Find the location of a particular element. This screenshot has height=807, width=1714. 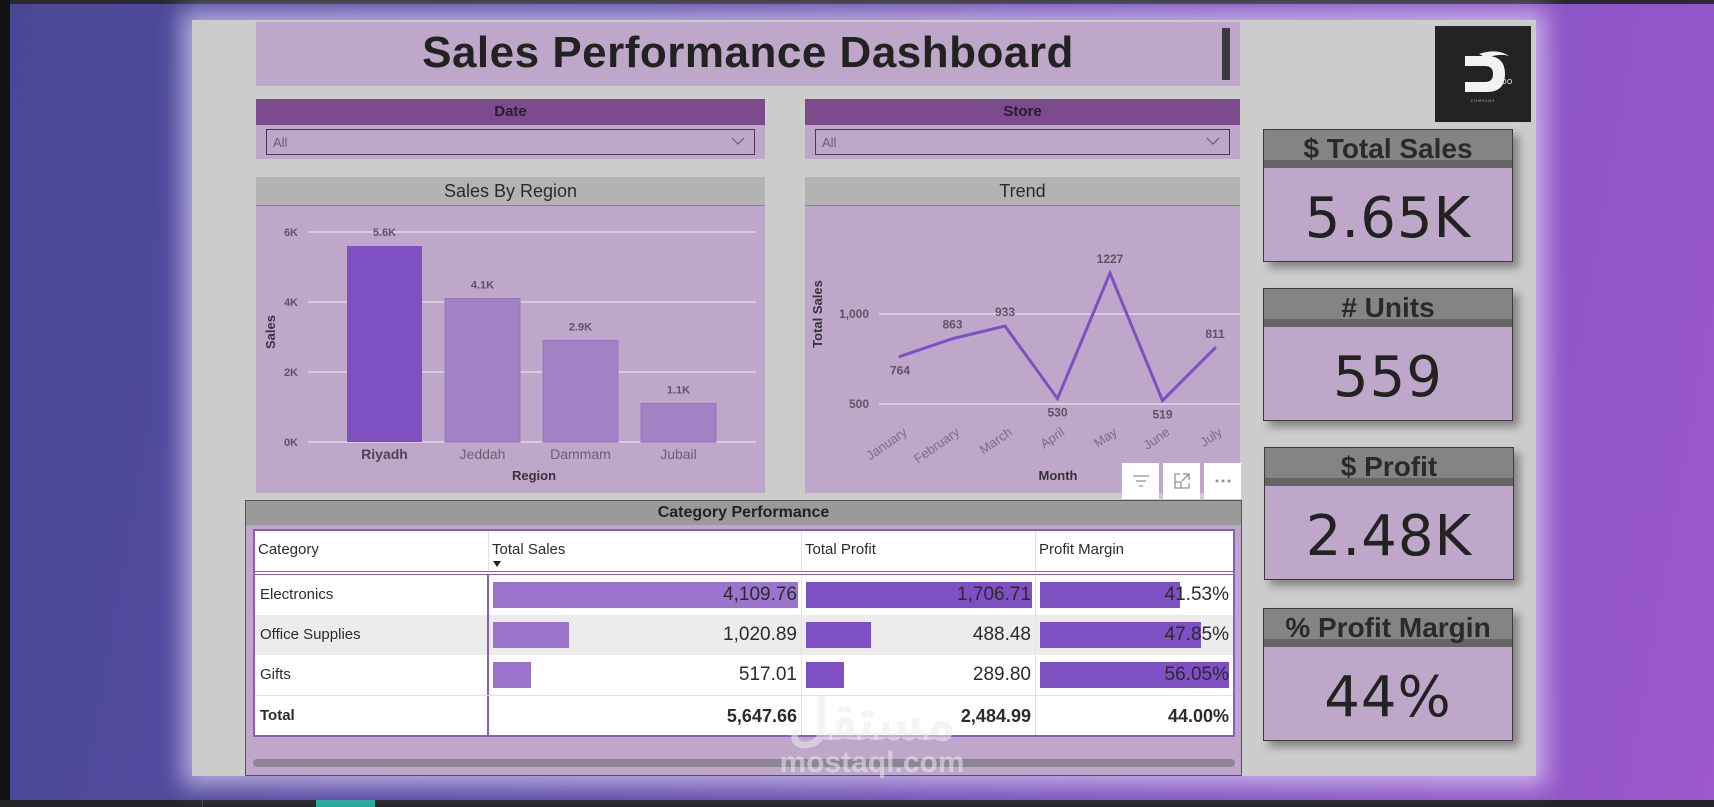

store-dropdown: All is located at coordinates (1022, 142).